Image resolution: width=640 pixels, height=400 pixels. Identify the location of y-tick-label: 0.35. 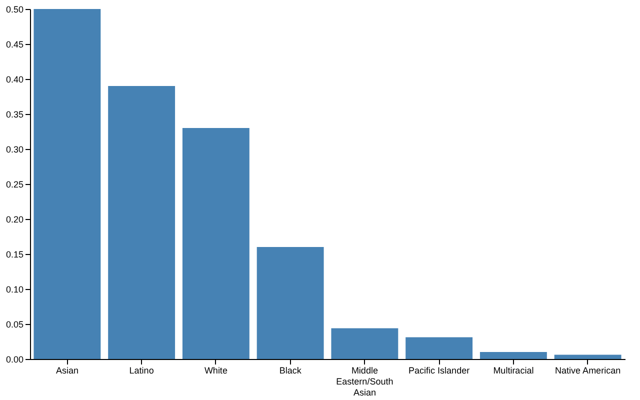
(15, 115).